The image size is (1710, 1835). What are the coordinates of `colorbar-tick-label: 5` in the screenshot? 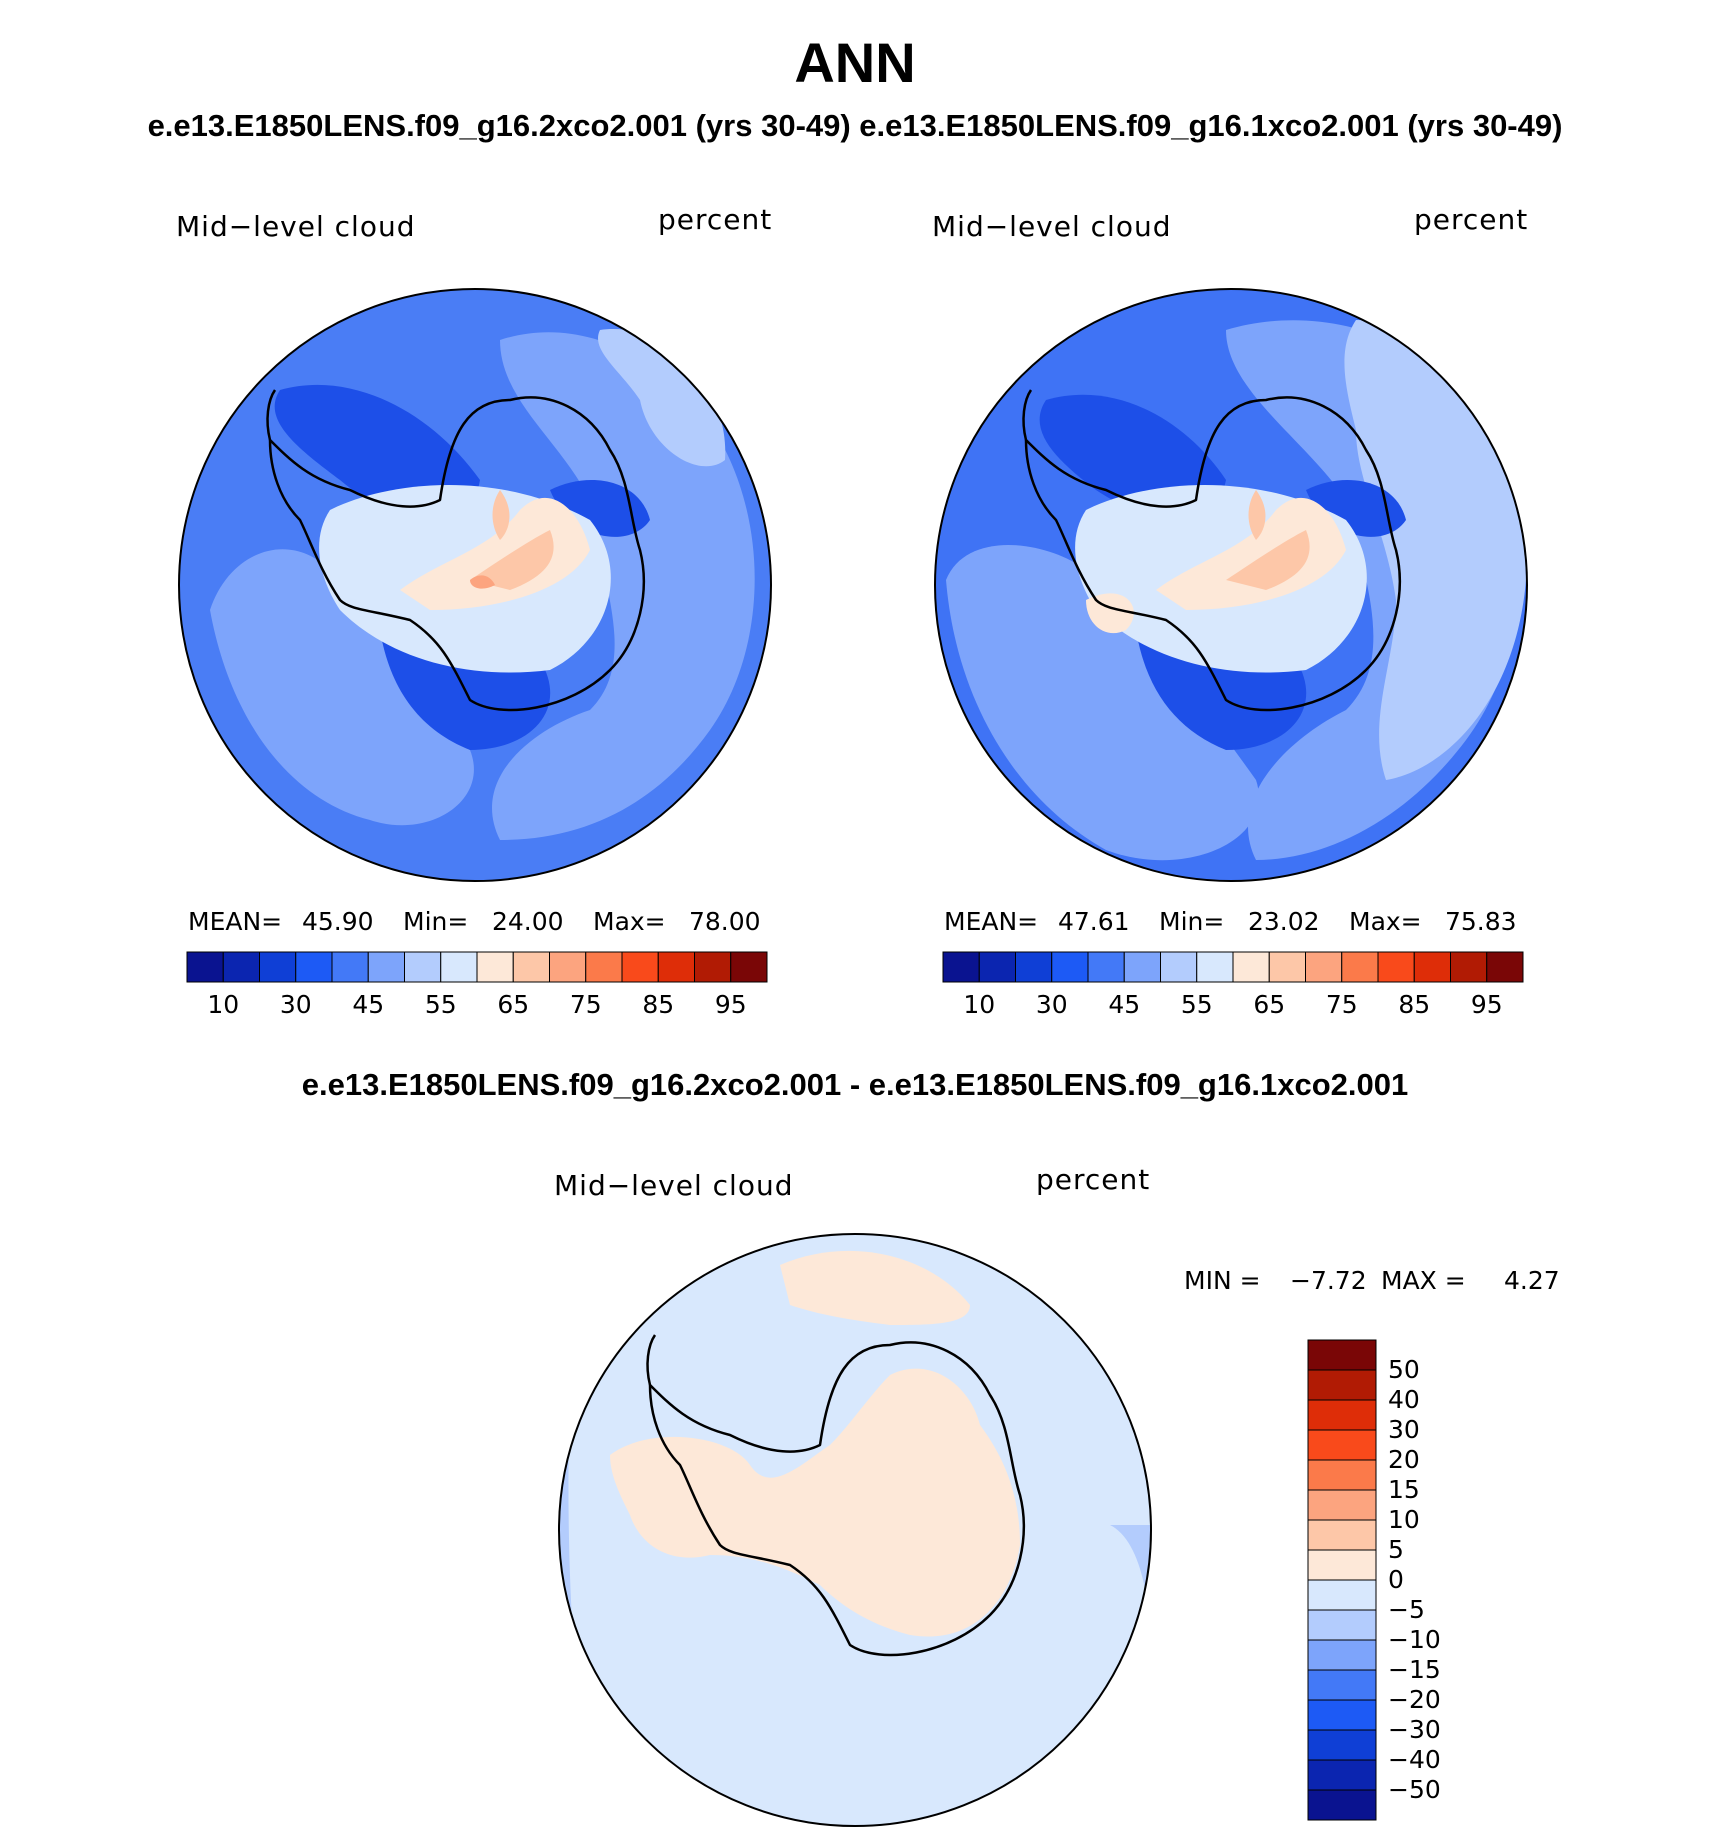 It's located at (1396, 1549).